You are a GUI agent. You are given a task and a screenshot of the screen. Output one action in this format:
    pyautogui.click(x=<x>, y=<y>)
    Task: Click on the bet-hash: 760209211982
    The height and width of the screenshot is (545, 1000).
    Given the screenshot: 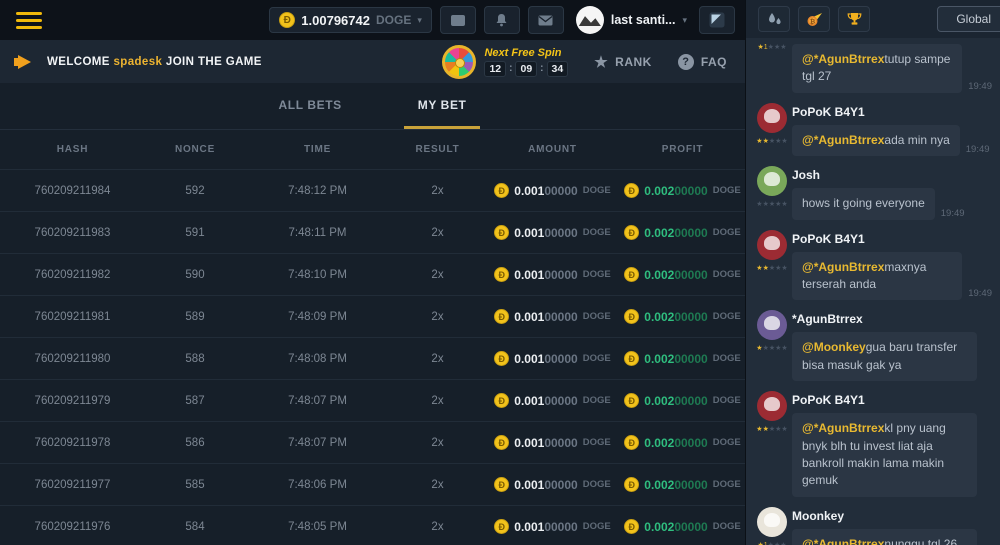 What is the action you would take?
    pyautogui.click(x=72, y=274)
    